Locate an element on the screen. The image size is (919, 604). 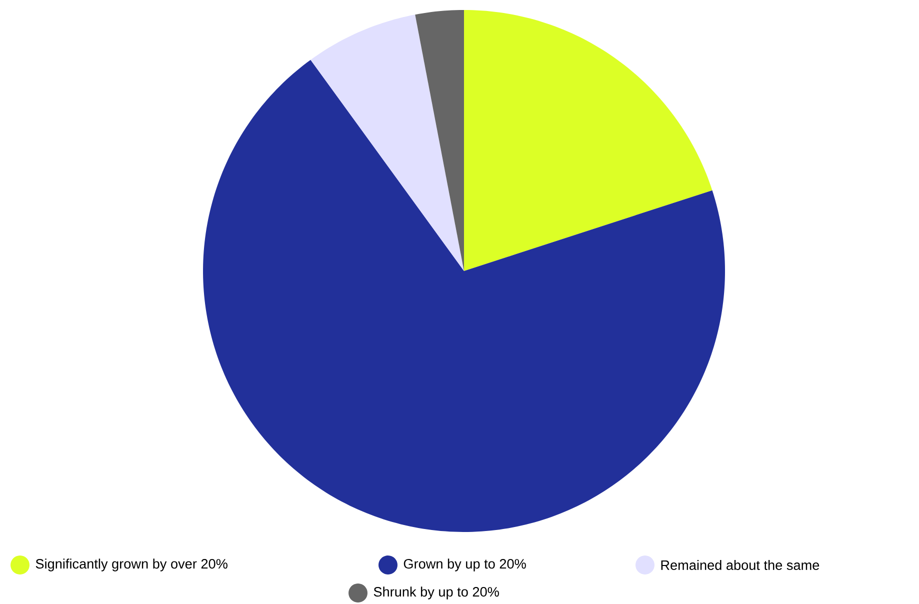
legend-label: Shrunk by up to 20% is located at coordinates (436, 593).